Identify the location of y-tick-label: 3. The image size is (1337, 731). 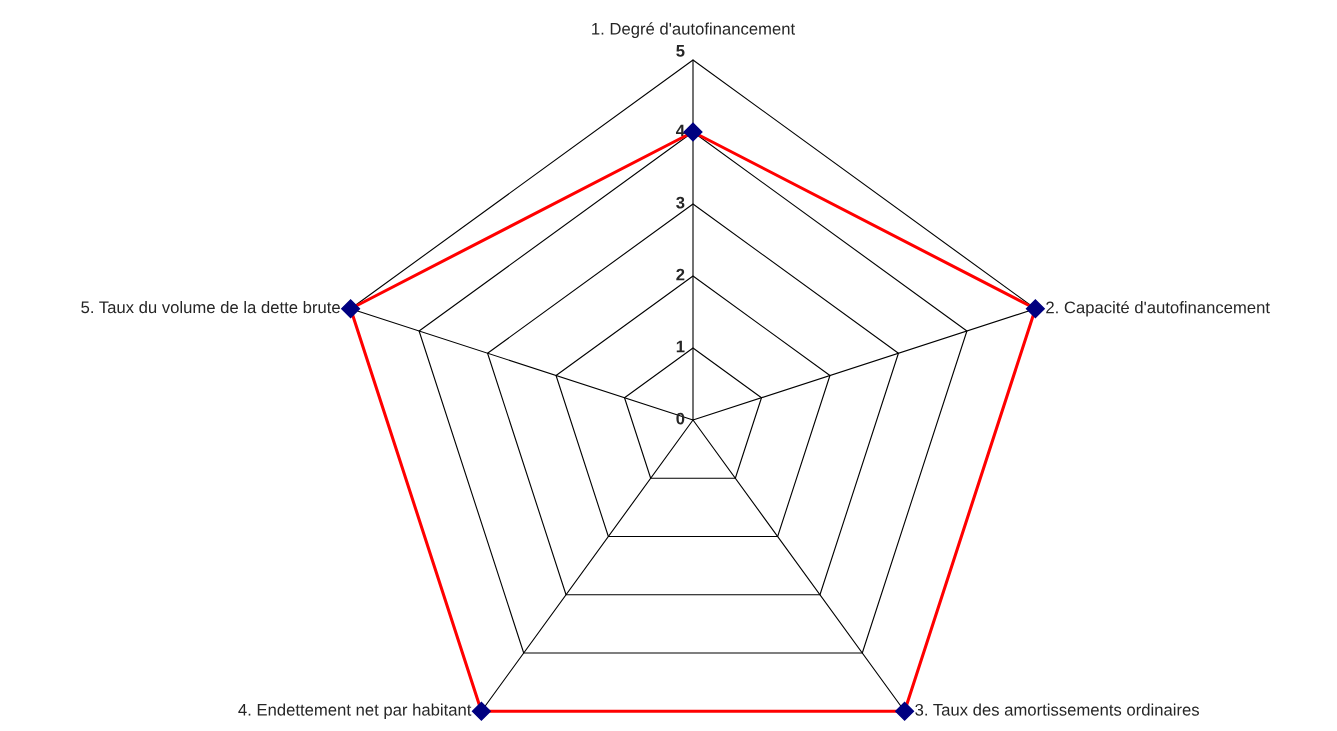
(680, 202).